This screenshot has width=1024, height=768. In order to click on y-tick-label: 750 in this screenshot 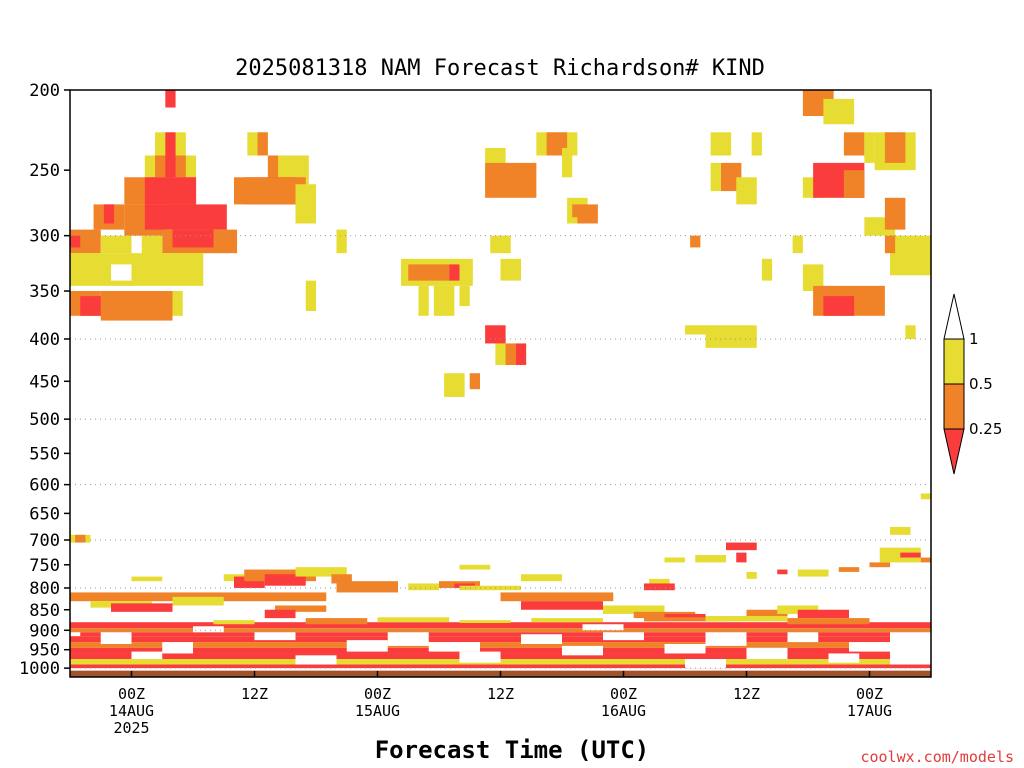, I will do `click(44, 566)`.